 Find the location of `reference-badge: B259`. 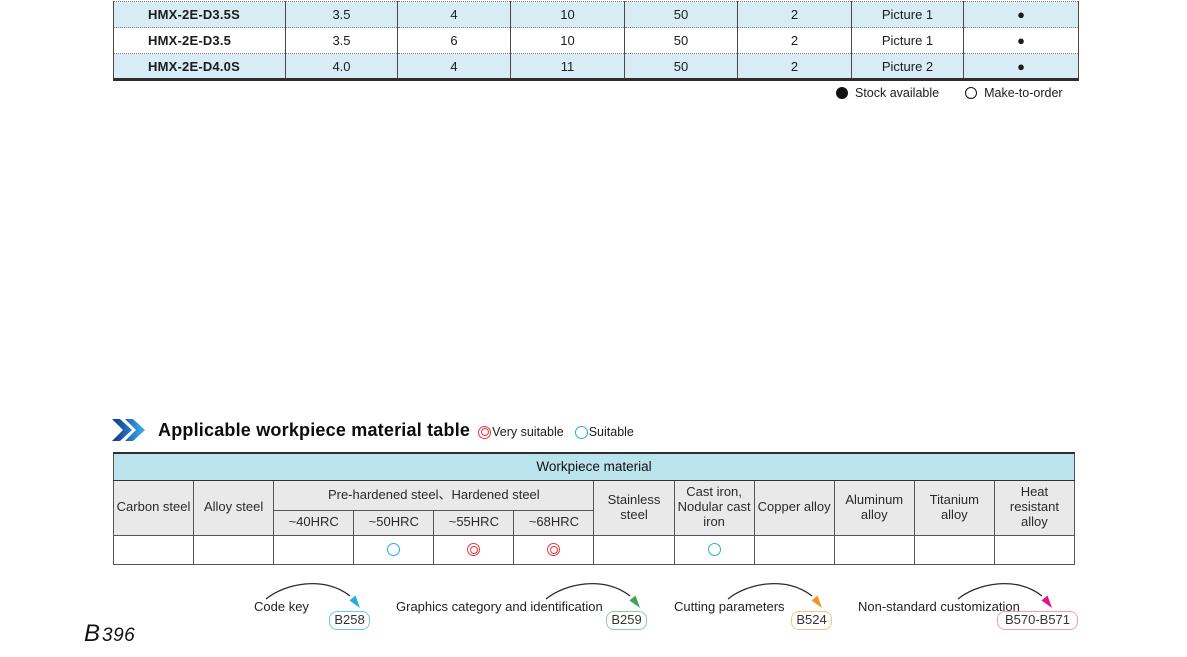

reference-badge: B259 is located at coordinates (626, 620).